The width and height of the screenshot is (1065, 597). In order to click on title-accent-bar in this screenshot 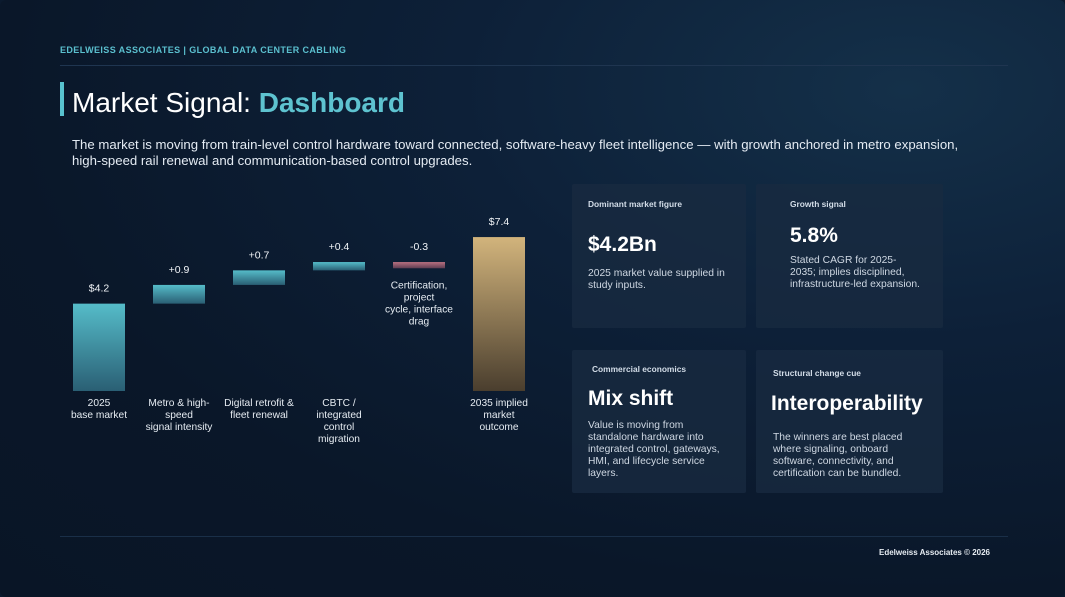, I will do `click(62, 99)`.